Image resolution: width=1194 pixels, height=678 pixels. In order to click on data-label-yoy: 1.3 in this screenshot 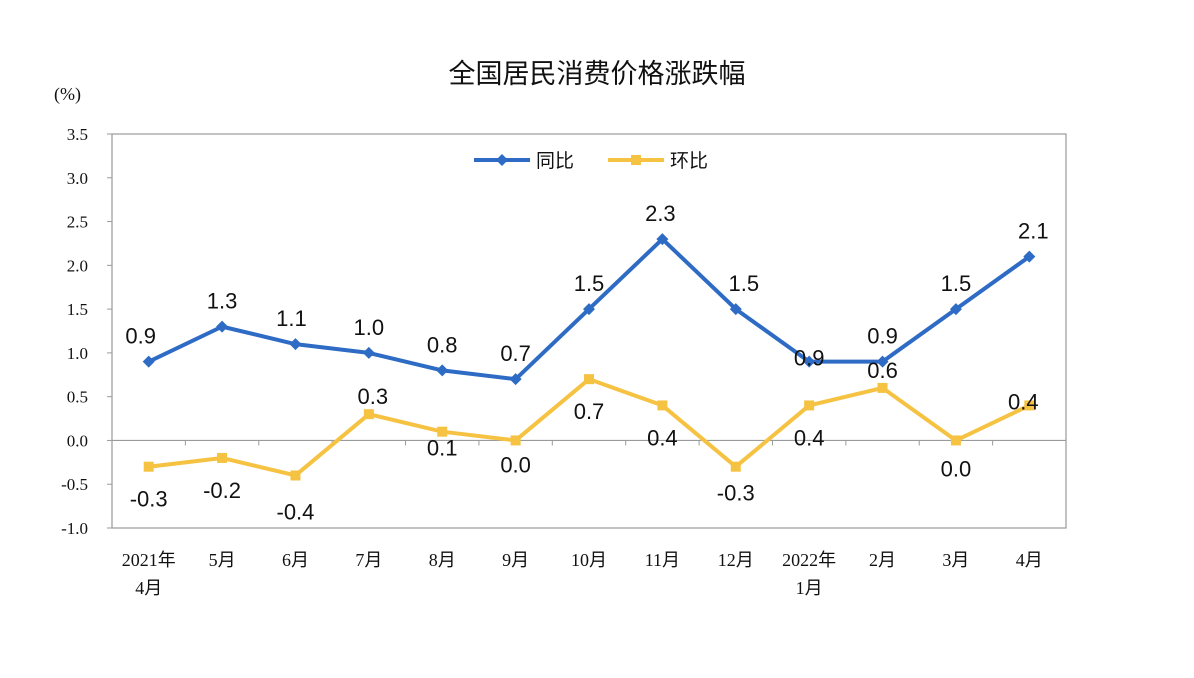, I will do `click(222, 301)`.